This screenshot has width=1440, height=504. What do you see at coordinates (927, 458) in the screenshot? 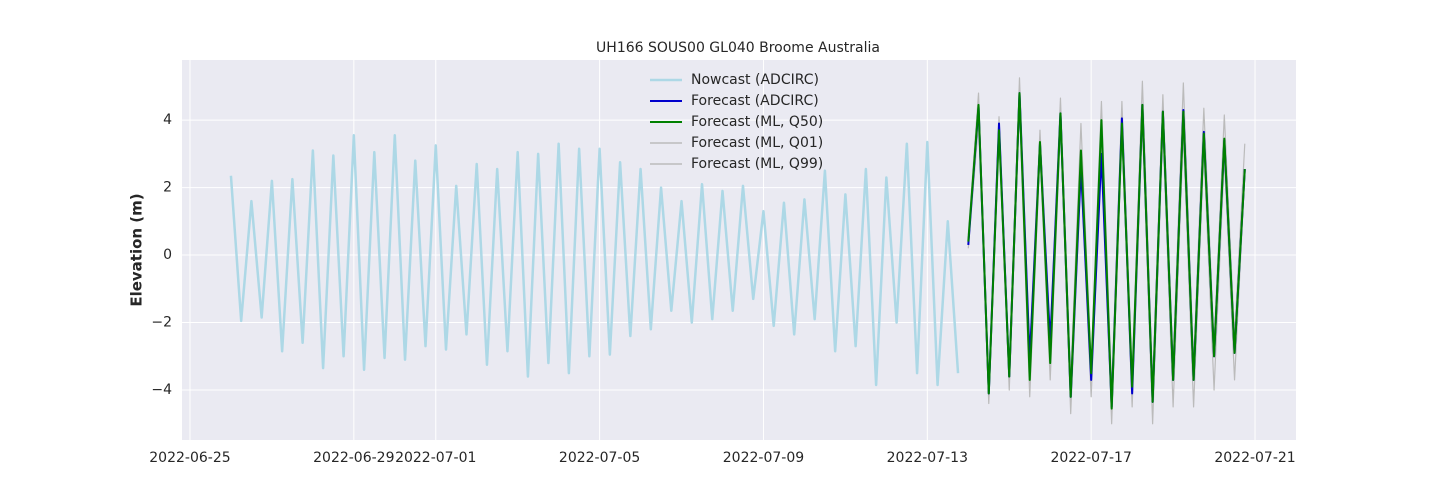
I see `x-tick-label: 2022-07-13` at bounding box center [927, 458].